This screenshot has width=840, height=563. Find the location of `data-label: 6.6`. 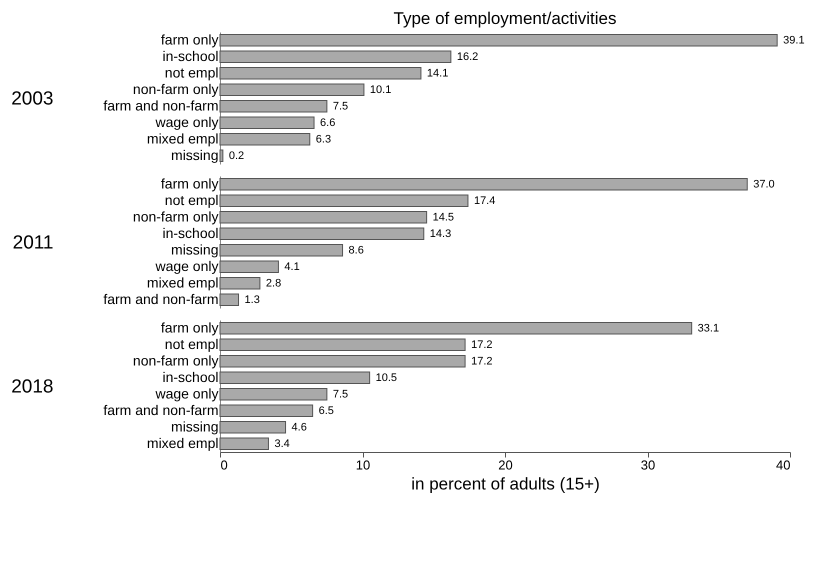

data-label: 6.6 is located at coordinates (328, 122).